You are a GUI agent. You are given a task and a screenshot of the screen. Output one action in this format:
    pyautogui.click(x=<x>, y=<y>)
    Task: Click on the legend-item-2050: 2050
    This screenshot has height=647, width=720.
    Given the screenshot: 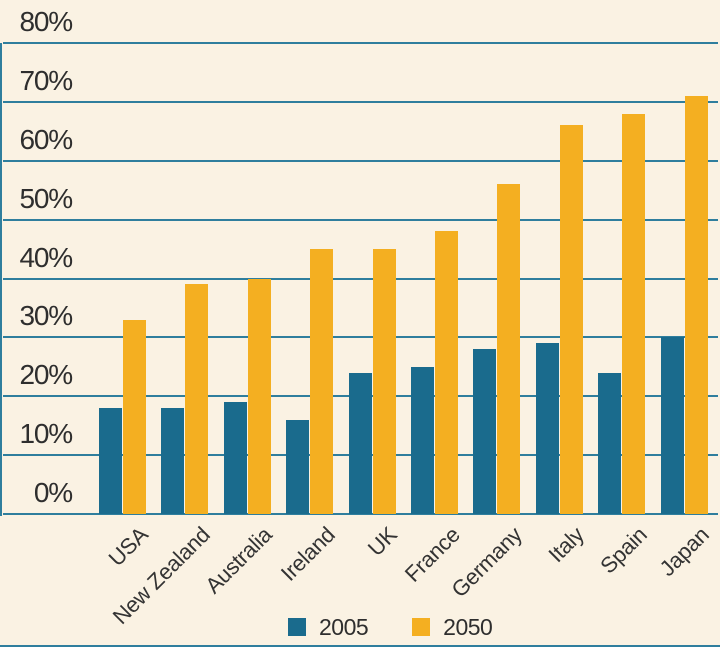 What is the action you would take?
    pyautogui.click(x=452, y=627)
    